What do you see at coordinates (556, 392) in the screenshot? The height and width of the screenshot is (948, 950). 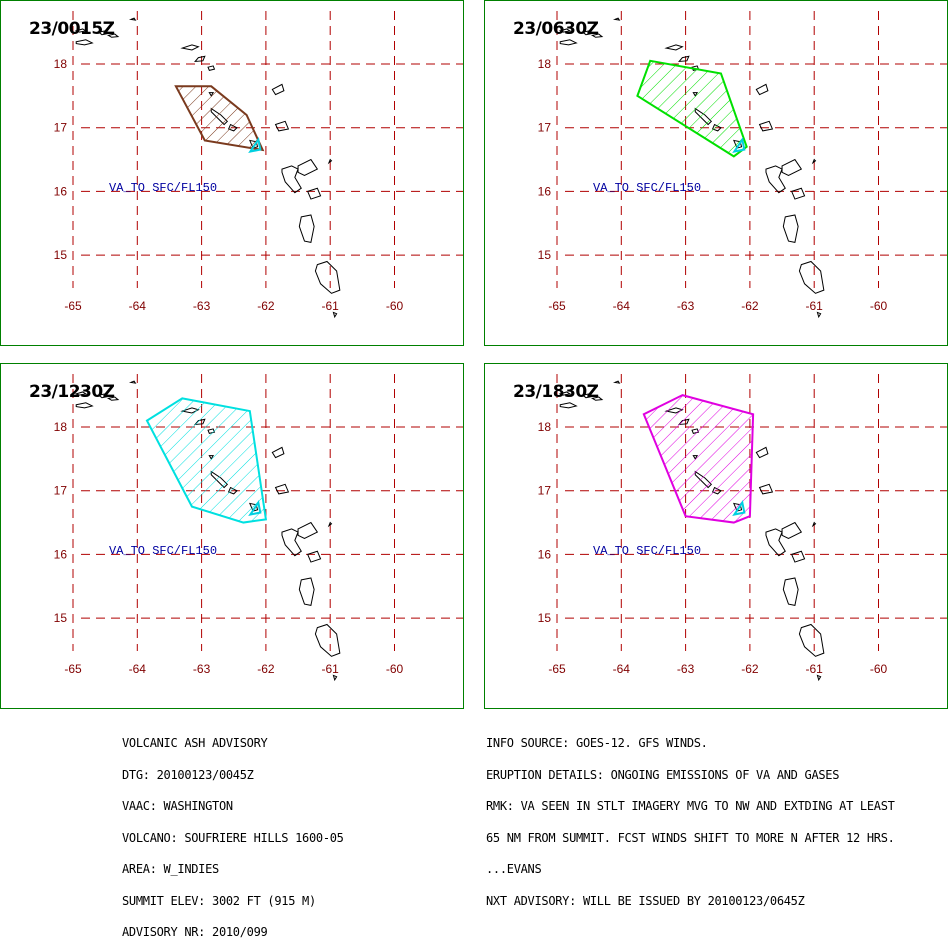 I see `panel-time: 23/1830Z` at bounding box center [556, 392].